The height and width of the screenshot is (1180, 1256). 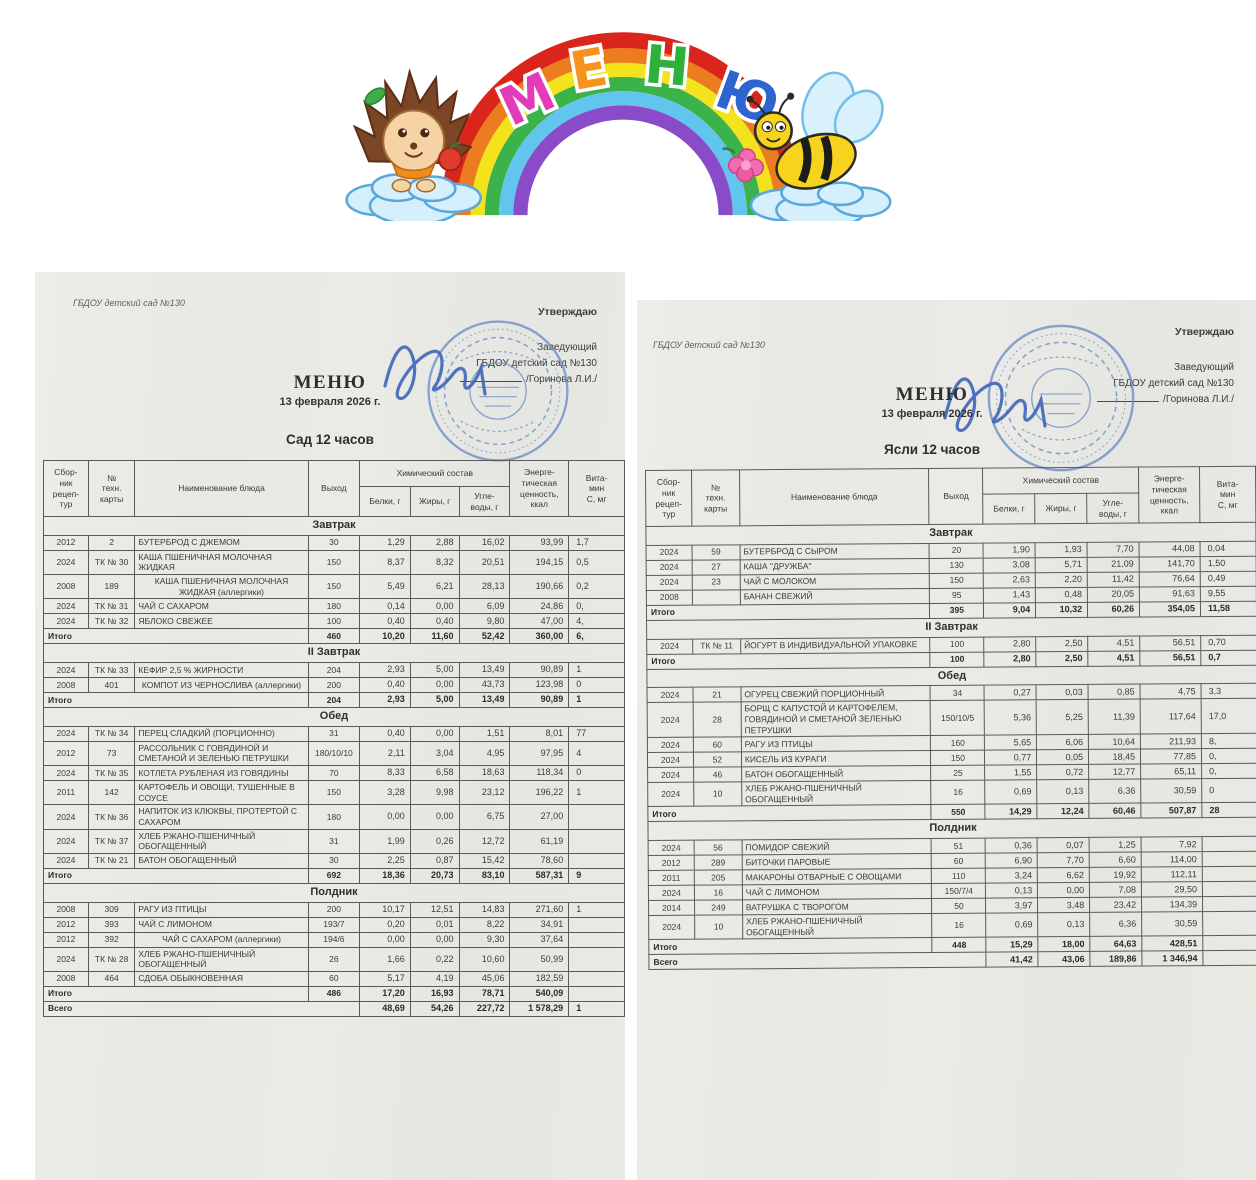 What do you see at coordinates (484, 875) in the screenshot?
I see `total-carbs: 83,10` at bounding box center [484, 875].